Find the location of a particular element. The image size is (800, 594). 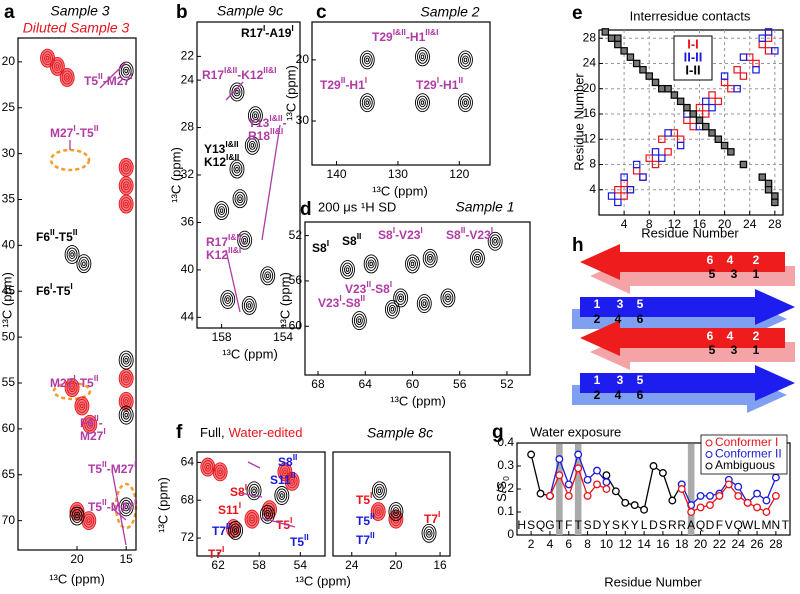

y-tick-label: 30 is located at coordinates (303, 120).